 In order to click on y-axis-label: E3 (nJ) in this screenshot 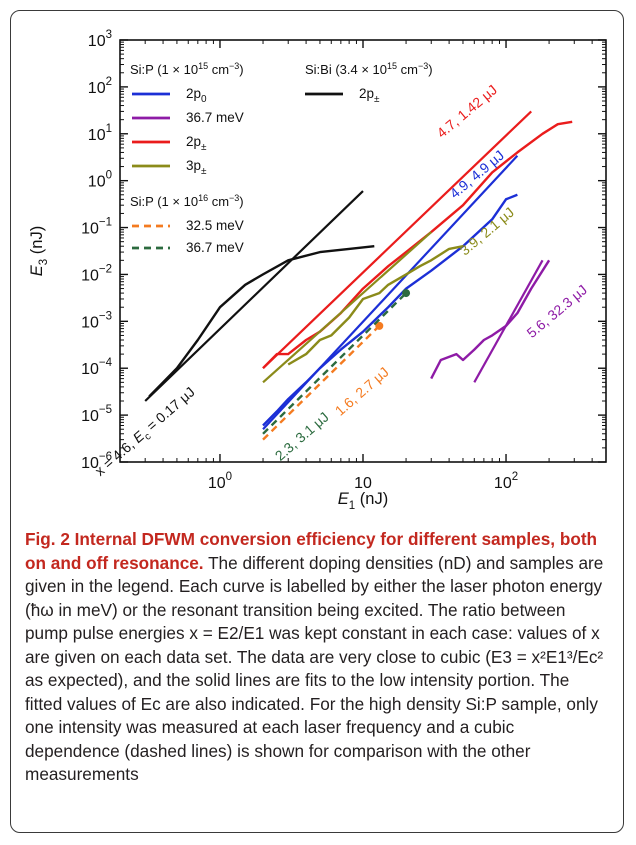, I will do `click(39, 251)`.